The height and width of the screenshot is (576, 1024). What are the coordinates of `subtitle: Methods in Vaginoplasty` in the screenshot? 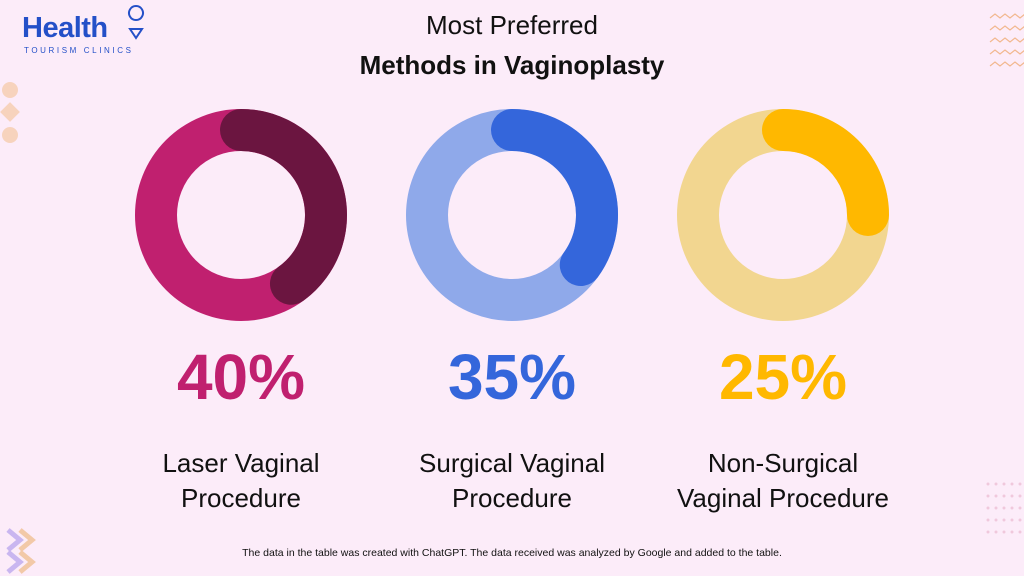 It's located at (512, 65).